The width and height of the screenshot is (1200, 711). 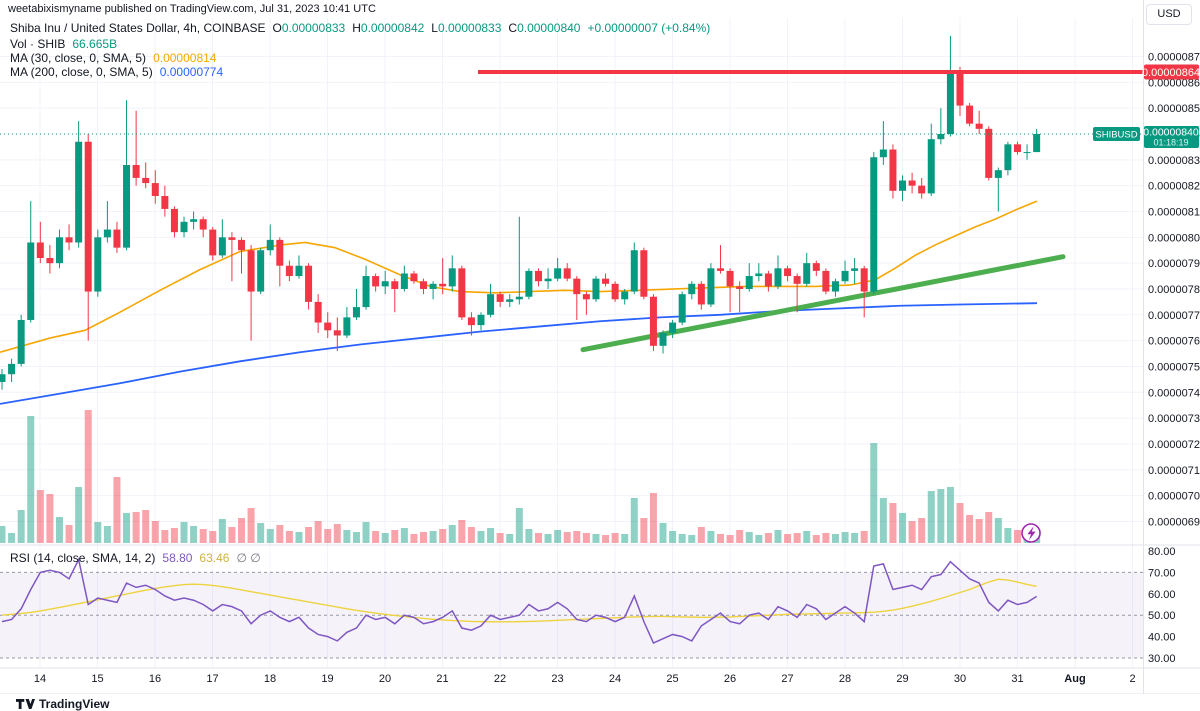 What do you see at coordinates (270, 679) in the screenshot?
I see `time-axis-label: 18` at bounding box center [270, 679].